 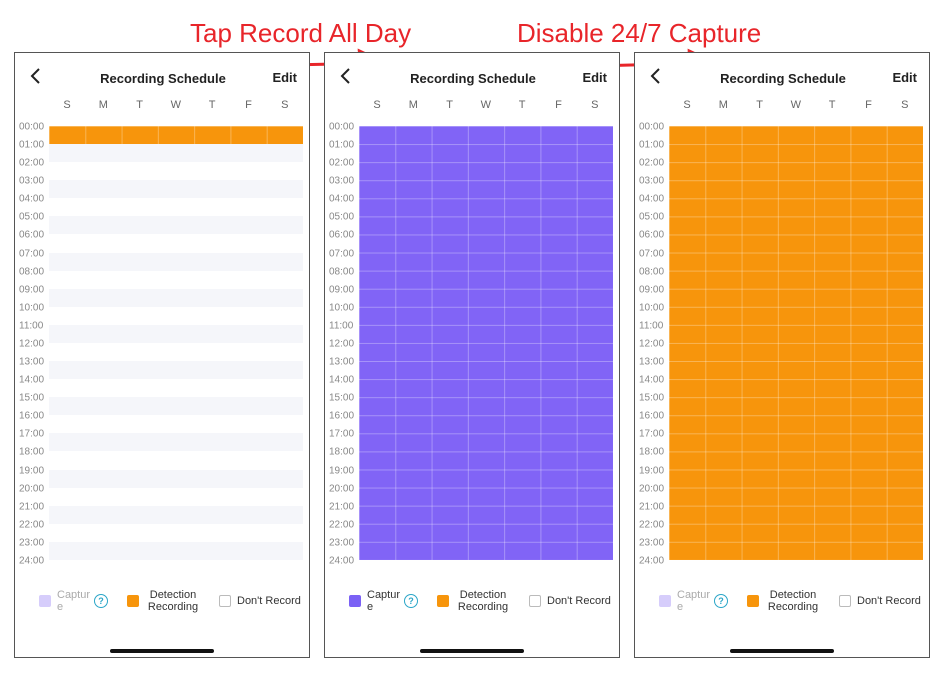 I want to click on capture-label: Capture, so click(x=694, y=601).